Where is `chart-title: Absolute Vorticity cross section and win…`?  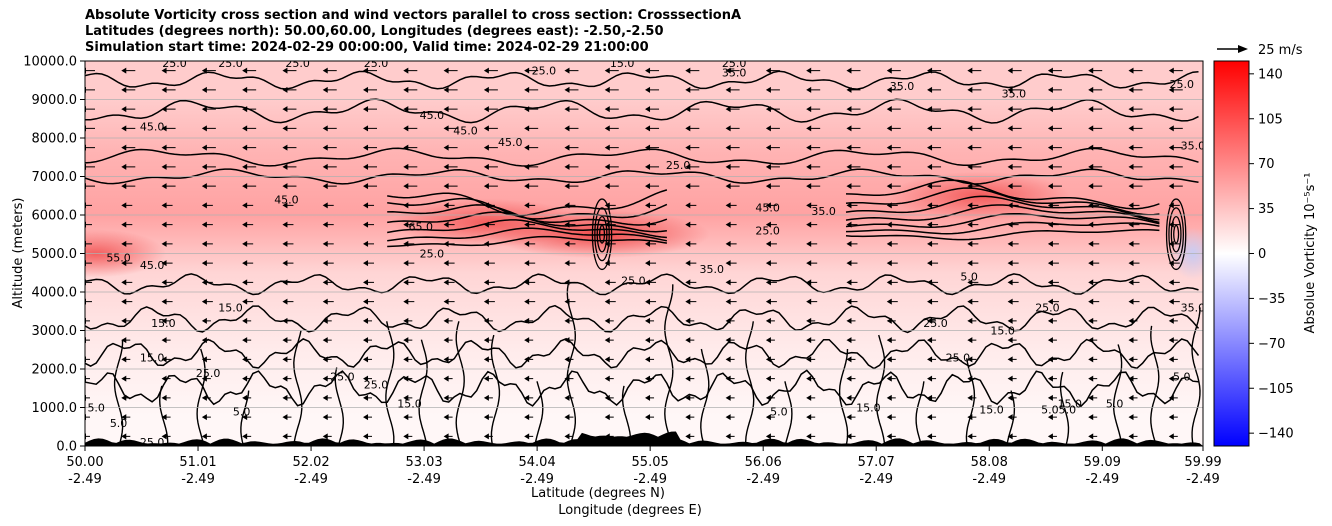 chart-title: Absolute Vorticity cross section and win… is located at coordinates (413, 32).